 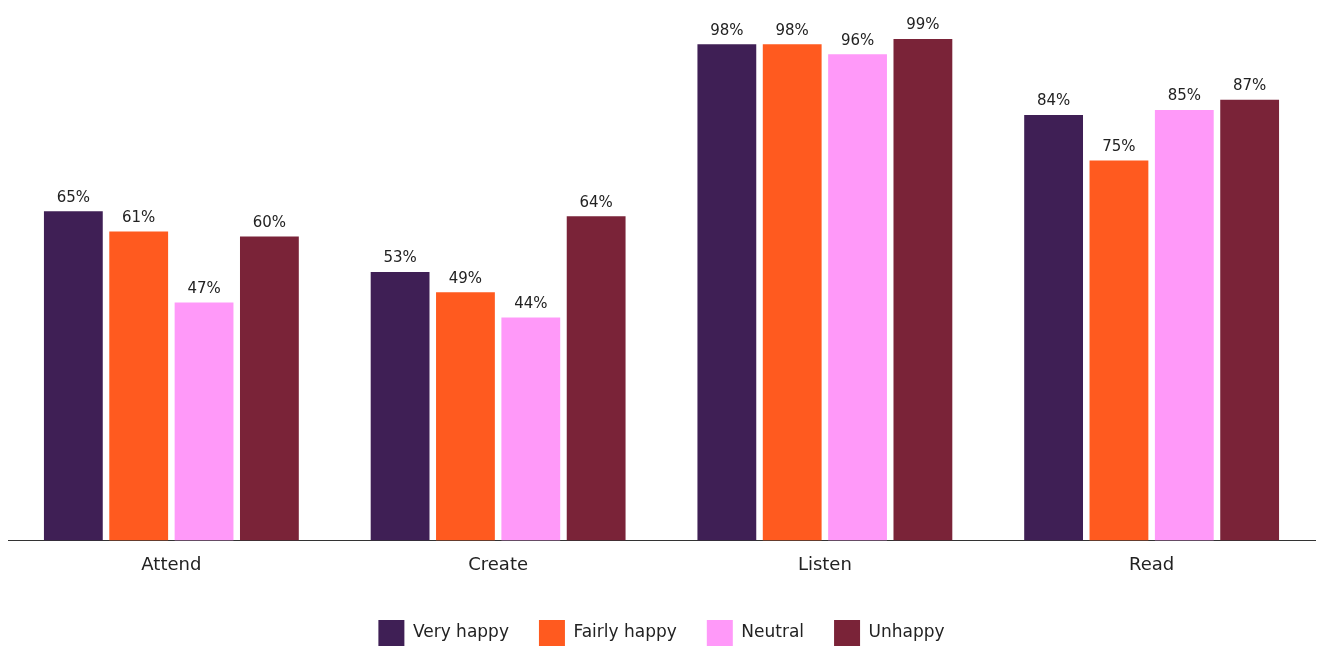 I want to click on data-label: 85%, so click(x=1184, y=95).